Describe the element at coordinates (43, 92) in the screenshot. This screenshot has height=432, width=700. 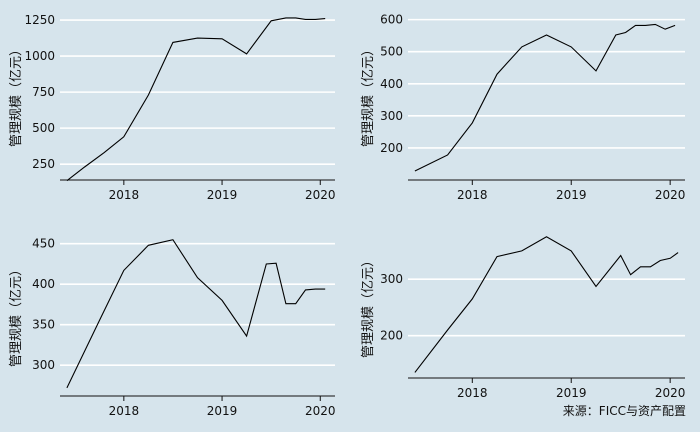
I see `y-tick-label-750: 750` at that location.